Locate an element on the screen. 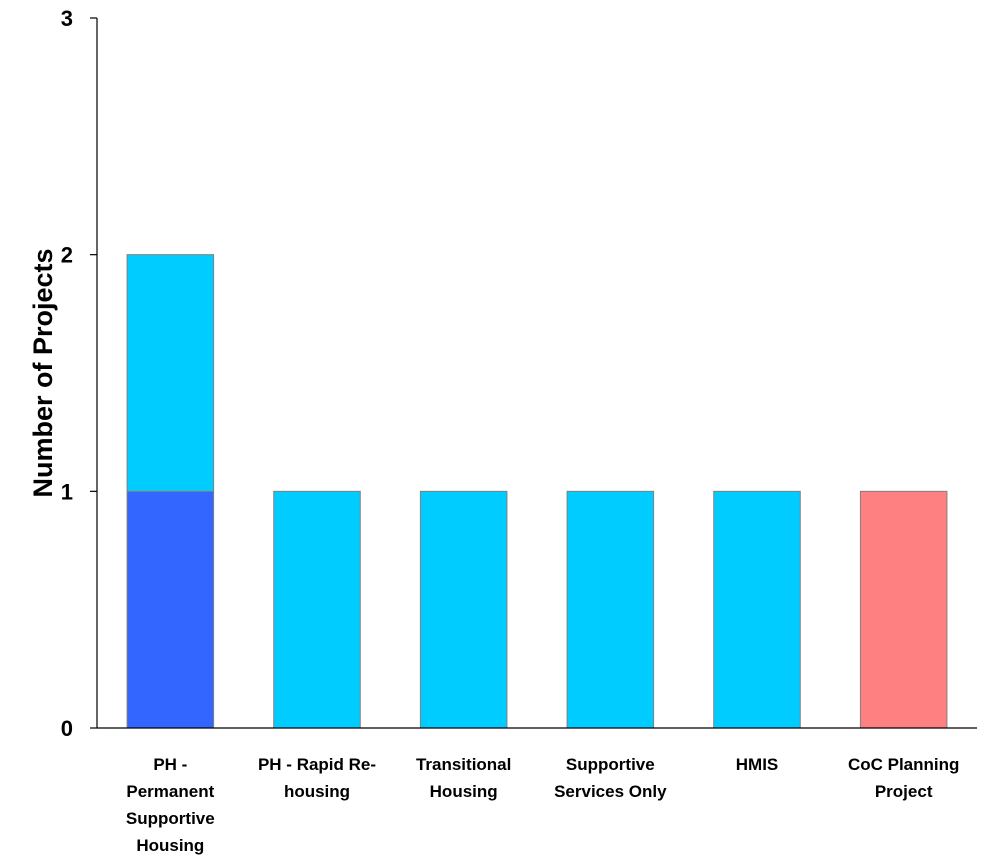  x-category-label: Transitional Housing is located at coordinates (463, 778).